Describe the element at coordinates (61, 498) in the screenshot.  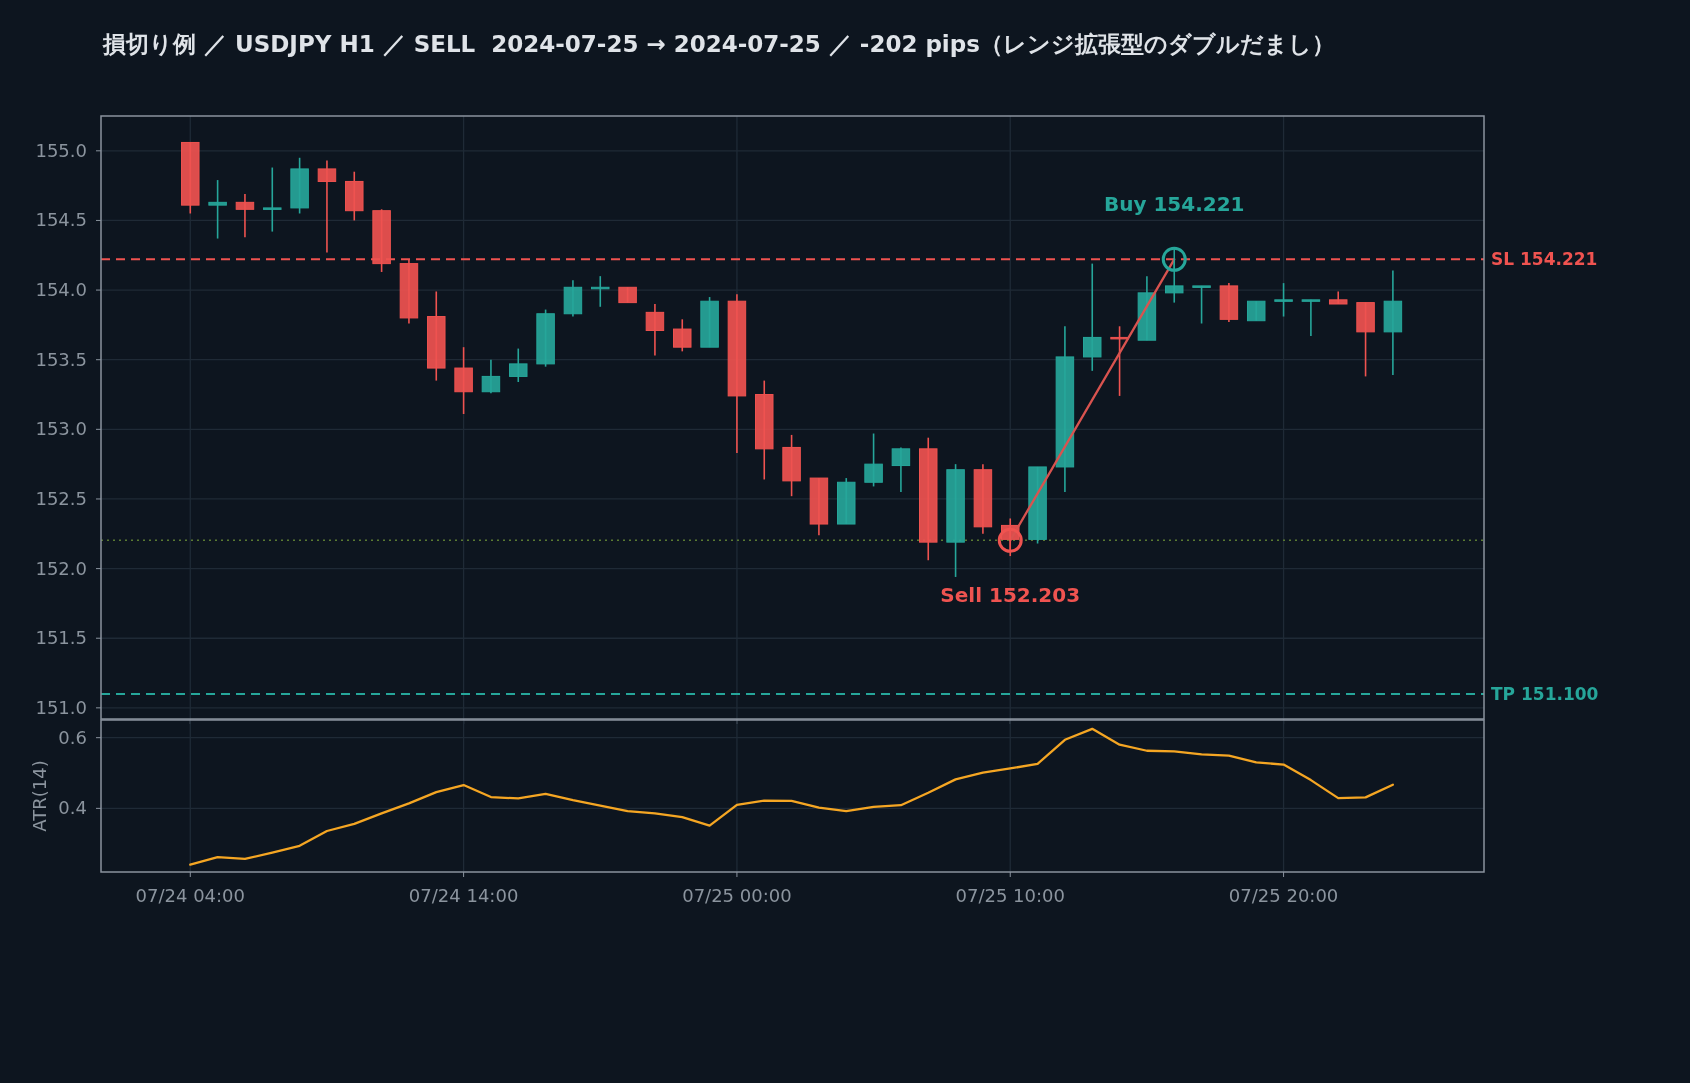
I see `y-tick-label: 152.5` at that location.